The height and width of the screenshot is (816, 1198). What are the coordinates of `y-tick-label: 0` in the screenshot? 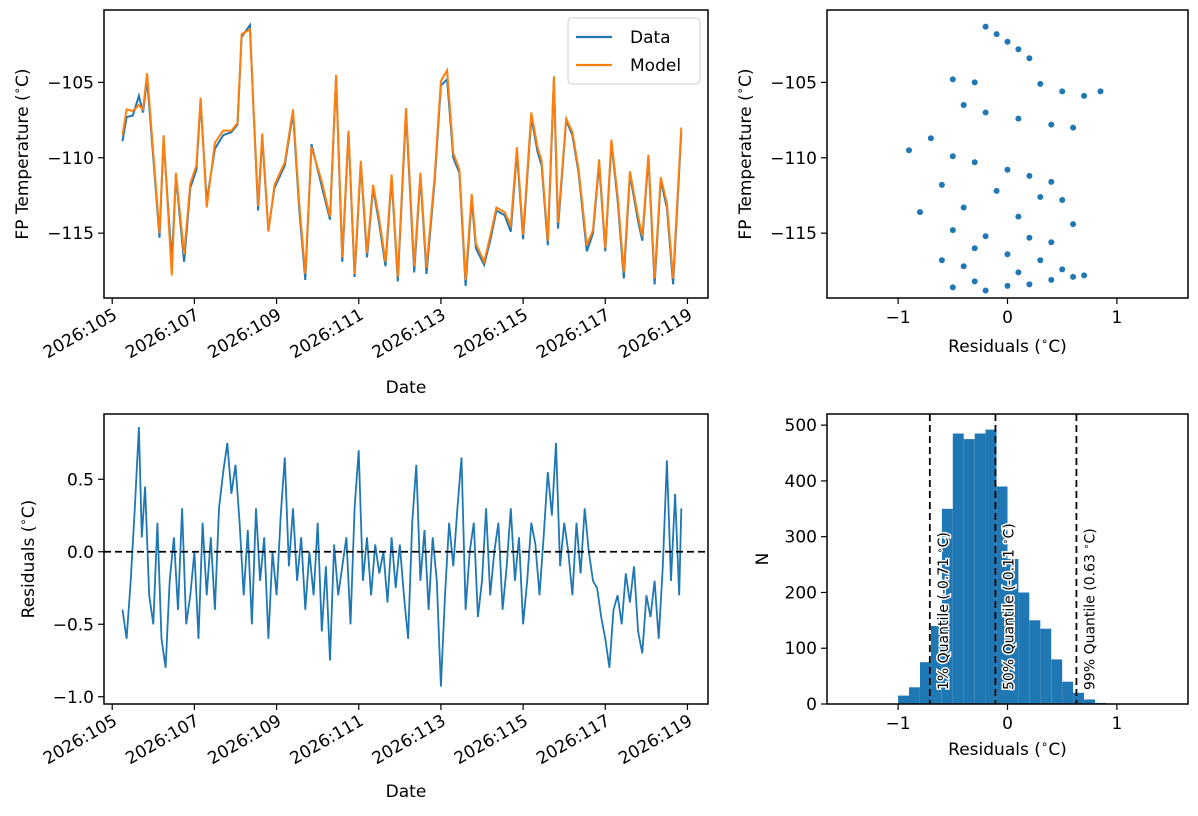 It's located at (811, 705).